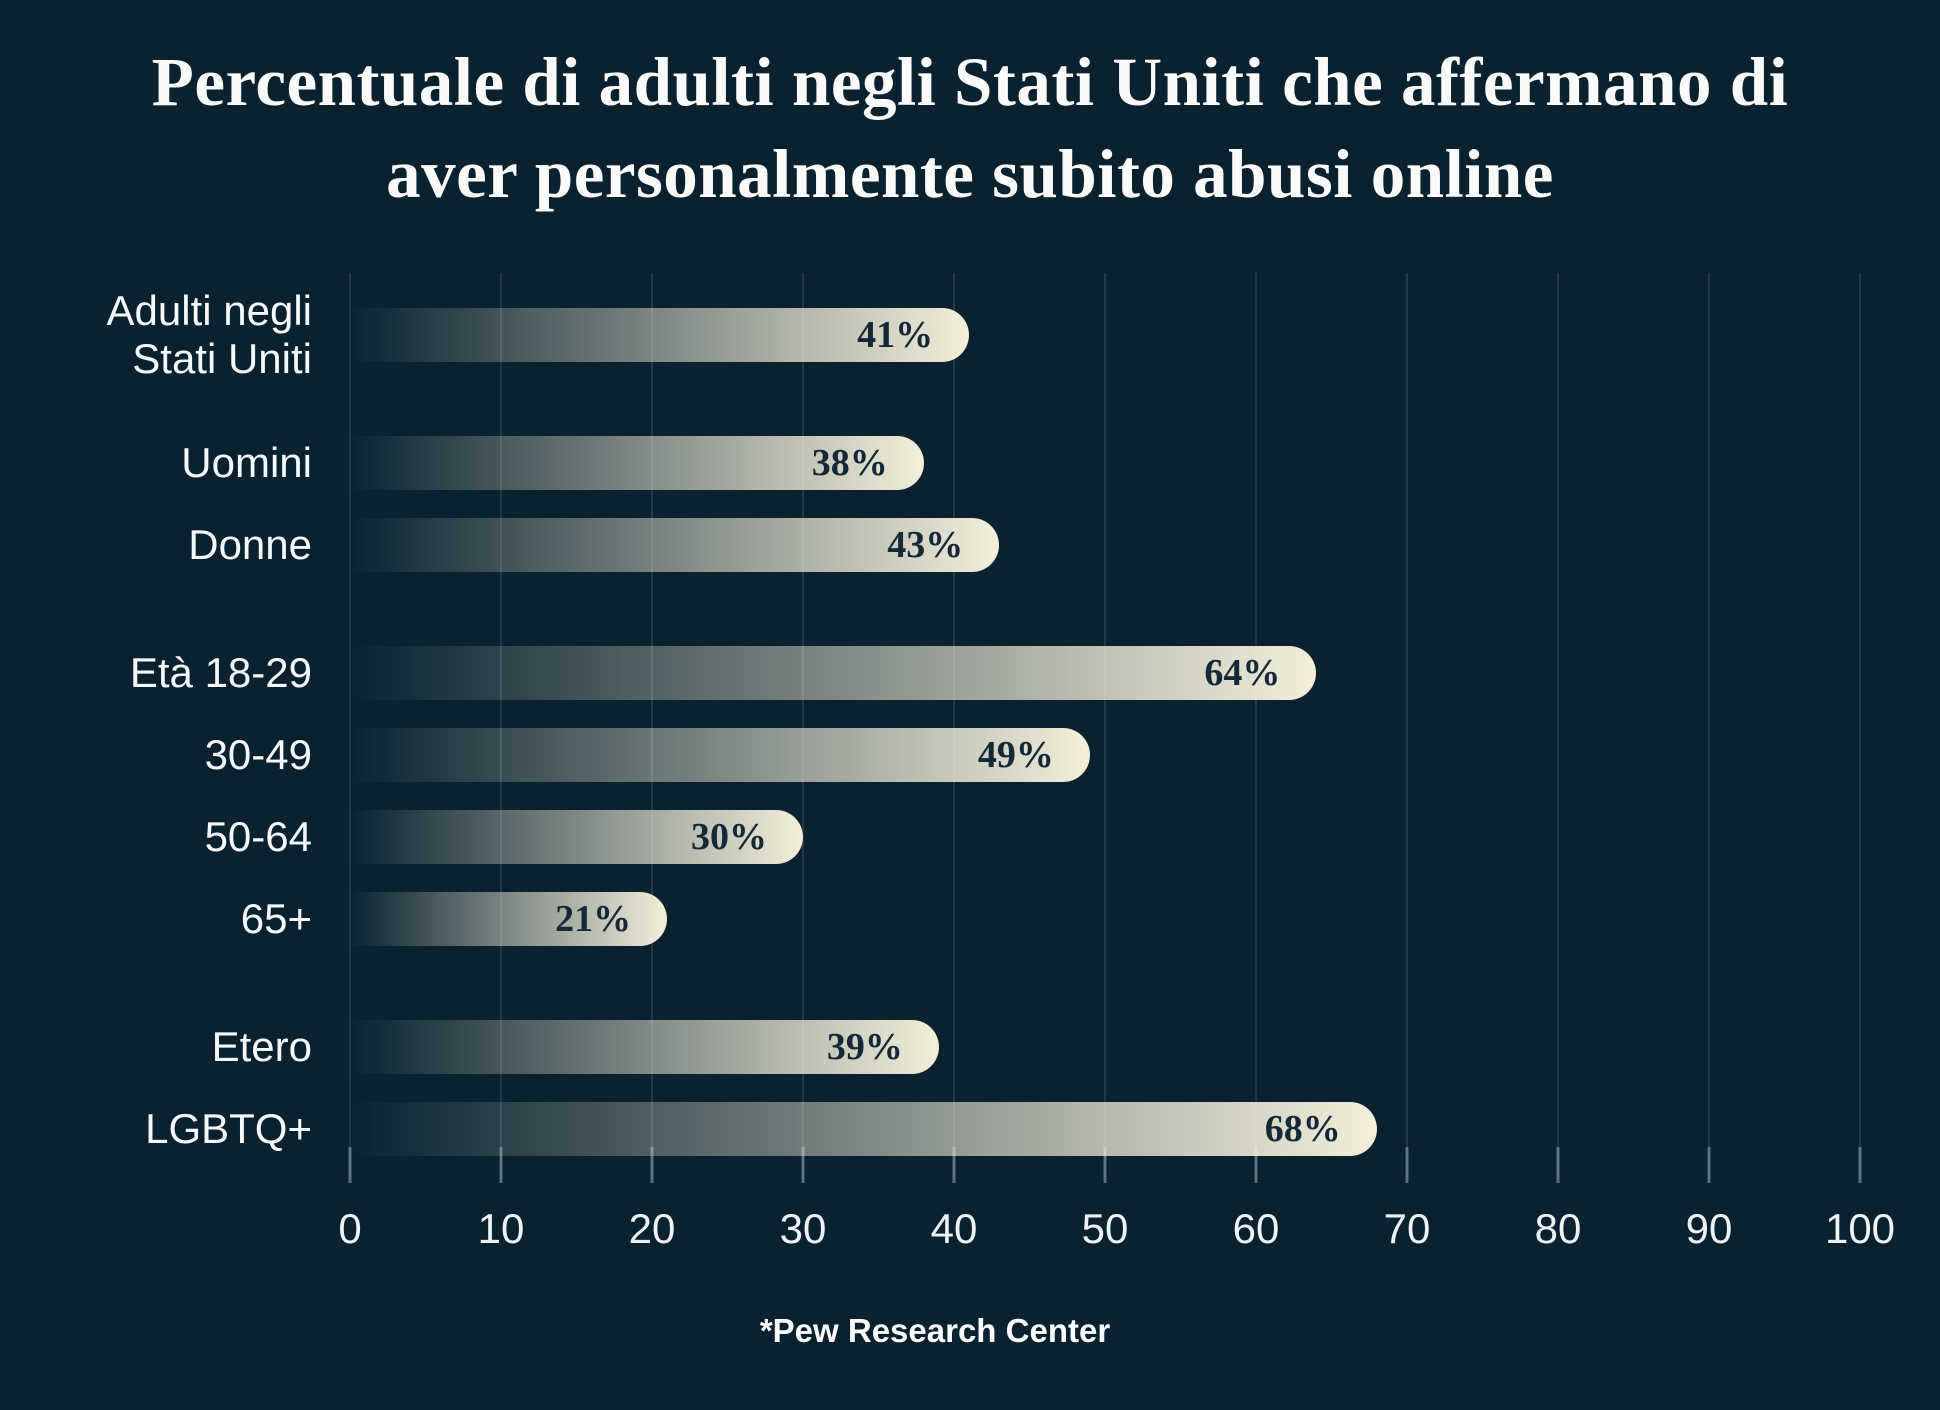  I want to click on bar-value-label: 43%, so click(925, 545).